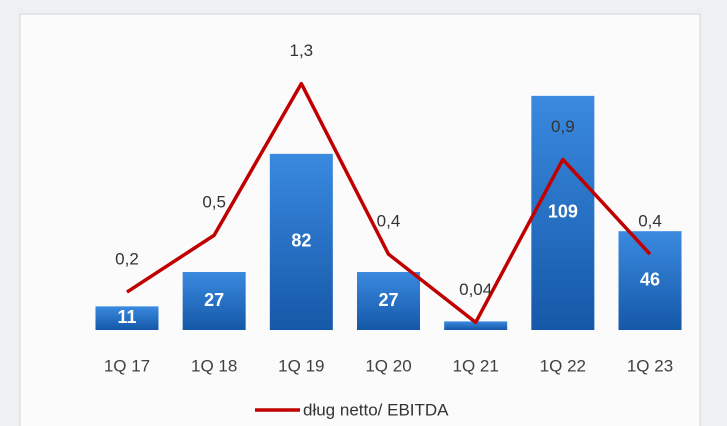  Describe the element at coordinates (376, 409) in the screenshot. I see `legend-label: dług netto/ EBITDA` at that location.